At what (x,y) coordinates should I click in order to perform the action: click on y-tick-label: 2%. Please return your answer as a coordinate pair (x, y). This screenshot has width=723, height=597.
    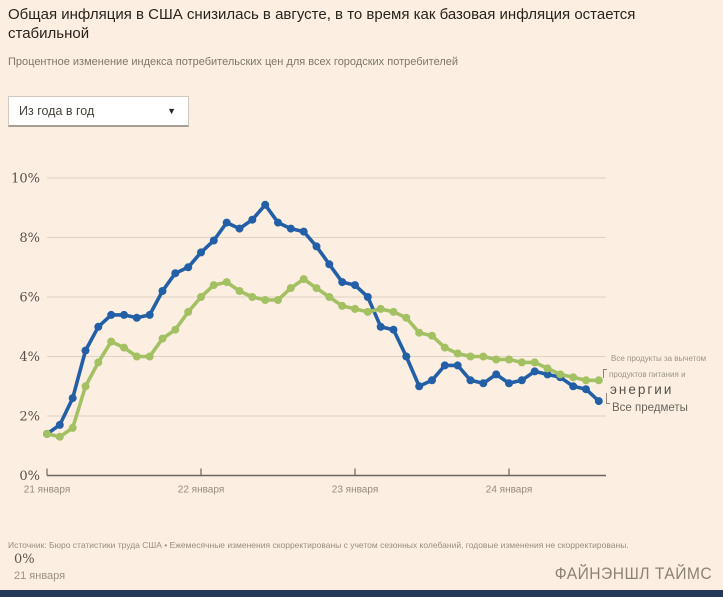
    Looking at the image, I should click on (29, 417).